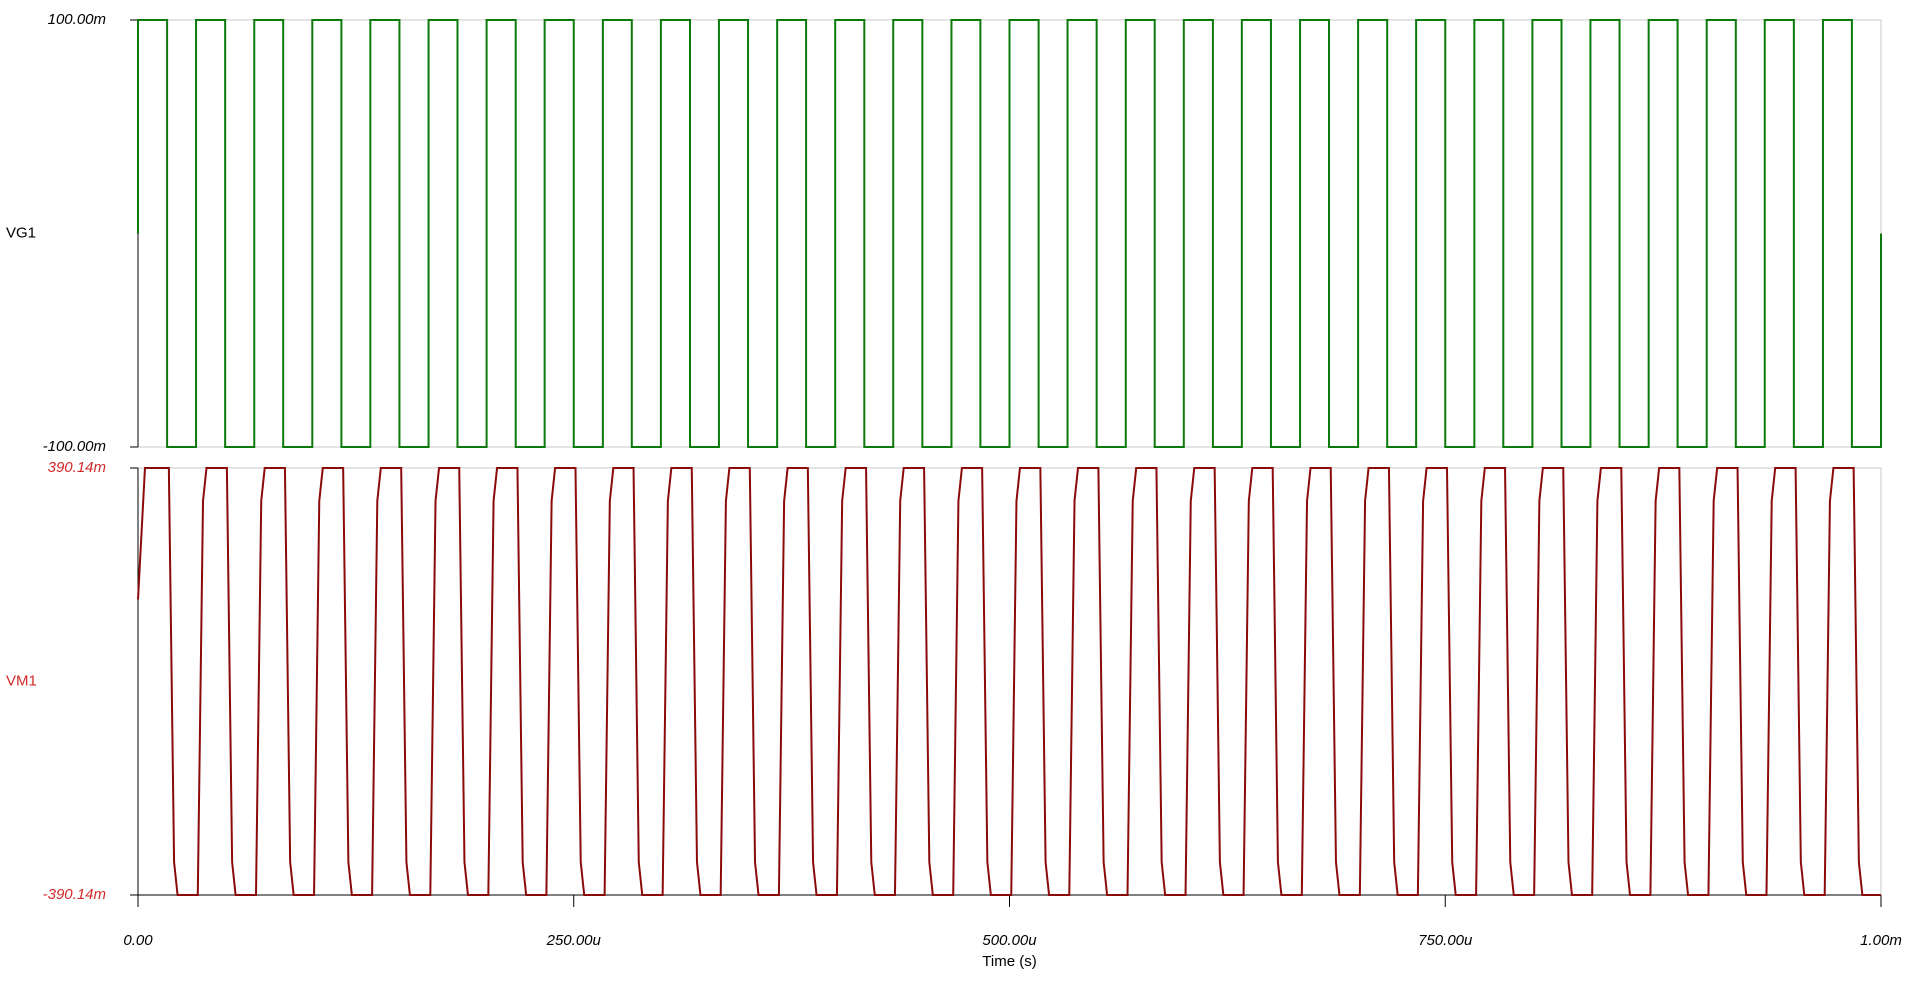 The image size is (1920, 982). Describe the element at coordinates (77, 467) in the screenshot. I see `y-tick-label: 390.14m` at that location.